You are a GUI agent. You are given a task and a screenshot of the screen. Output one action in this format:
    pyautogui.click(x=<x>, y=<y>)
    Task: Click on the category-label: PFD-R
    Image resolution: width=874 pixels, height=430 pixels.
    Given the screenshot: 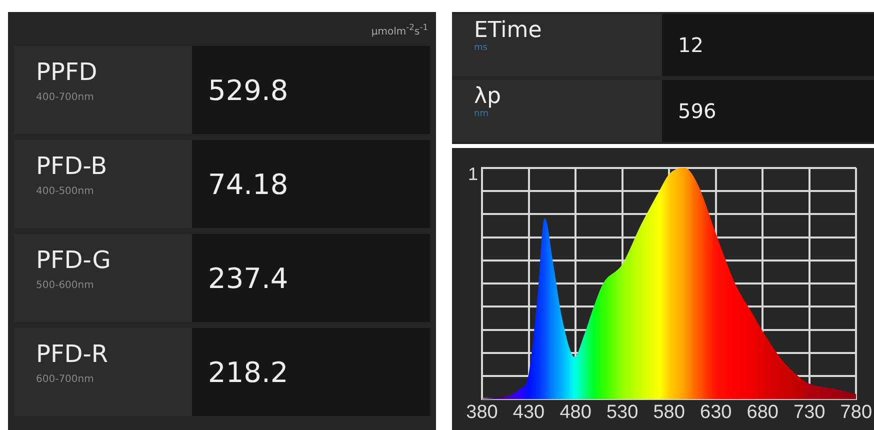 What is the action you would take?
    pyautogui.click(x=73, y=354)
    